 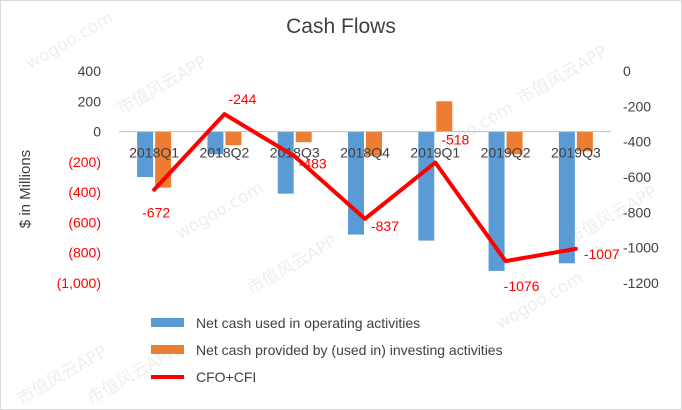 I want to click on legend-label-operating: Net cash used in operating activities, so click(x=308, y=322).